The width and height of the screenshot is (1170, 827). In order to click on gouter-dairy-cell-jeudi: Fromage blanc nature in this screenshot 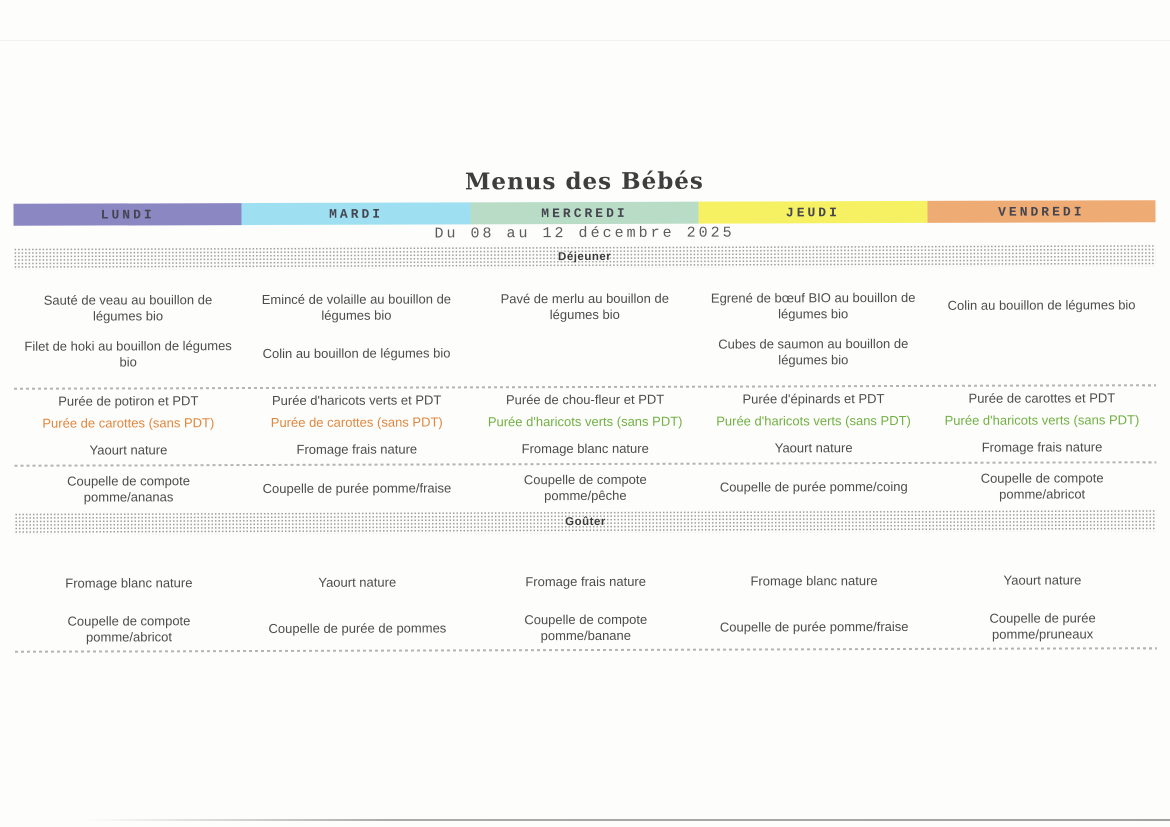, I will do `click(814, 581)`.